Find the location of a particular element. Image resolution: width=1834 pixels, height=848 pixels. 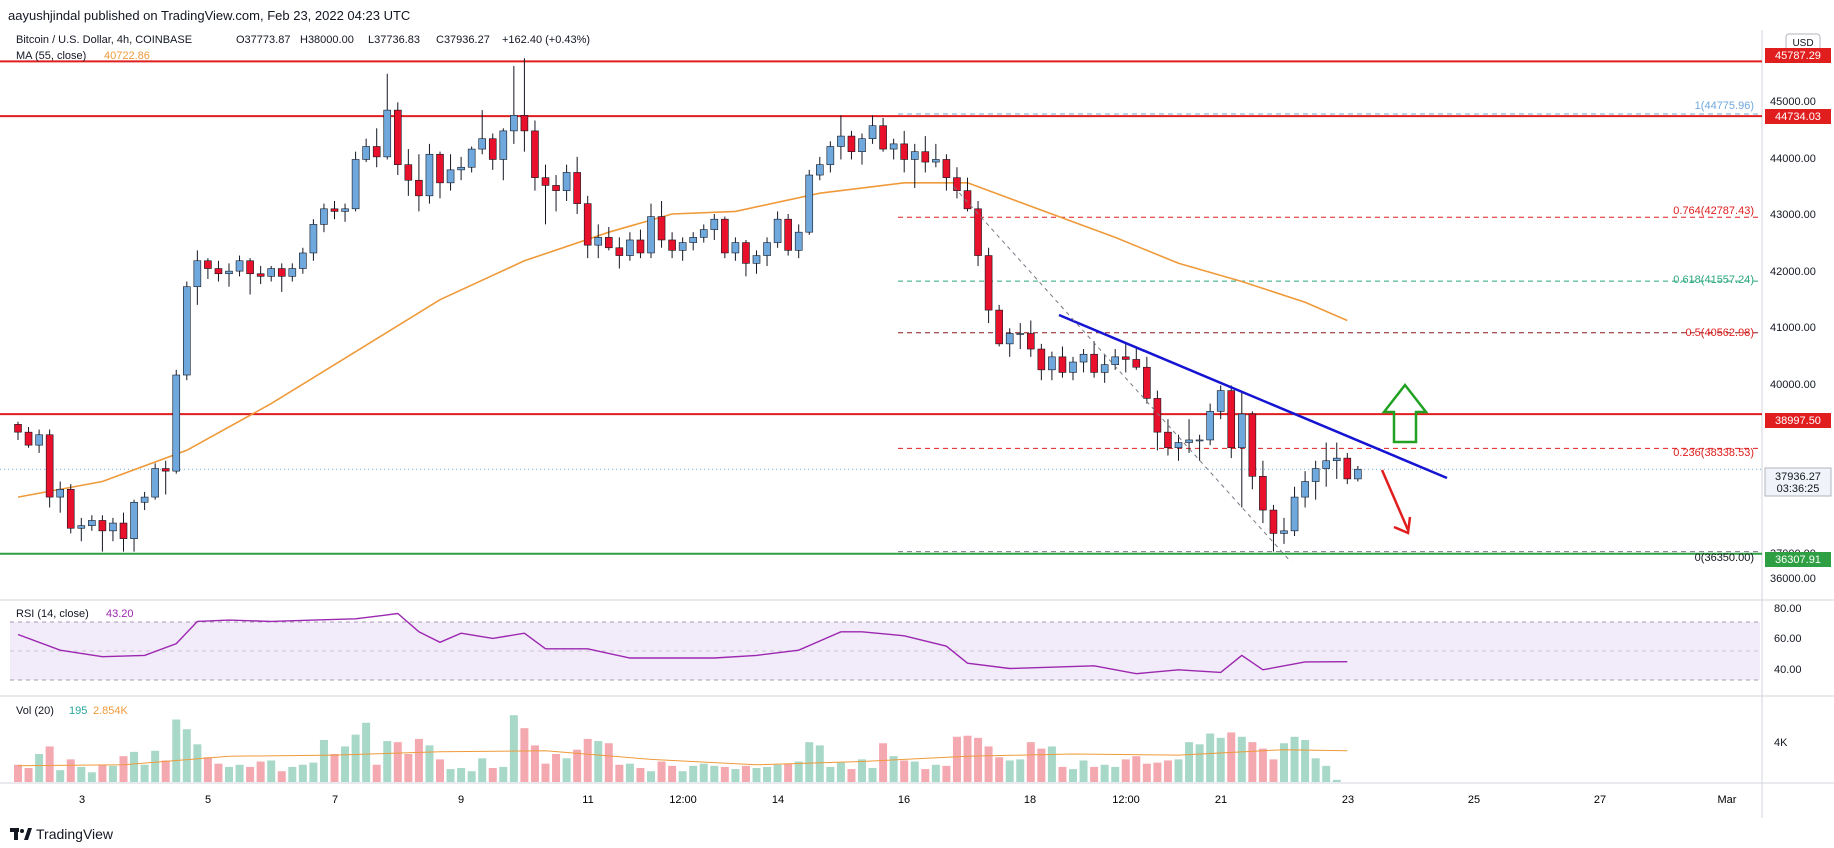

price-tick: 36000.00 is located at coordinates (1793, 579).